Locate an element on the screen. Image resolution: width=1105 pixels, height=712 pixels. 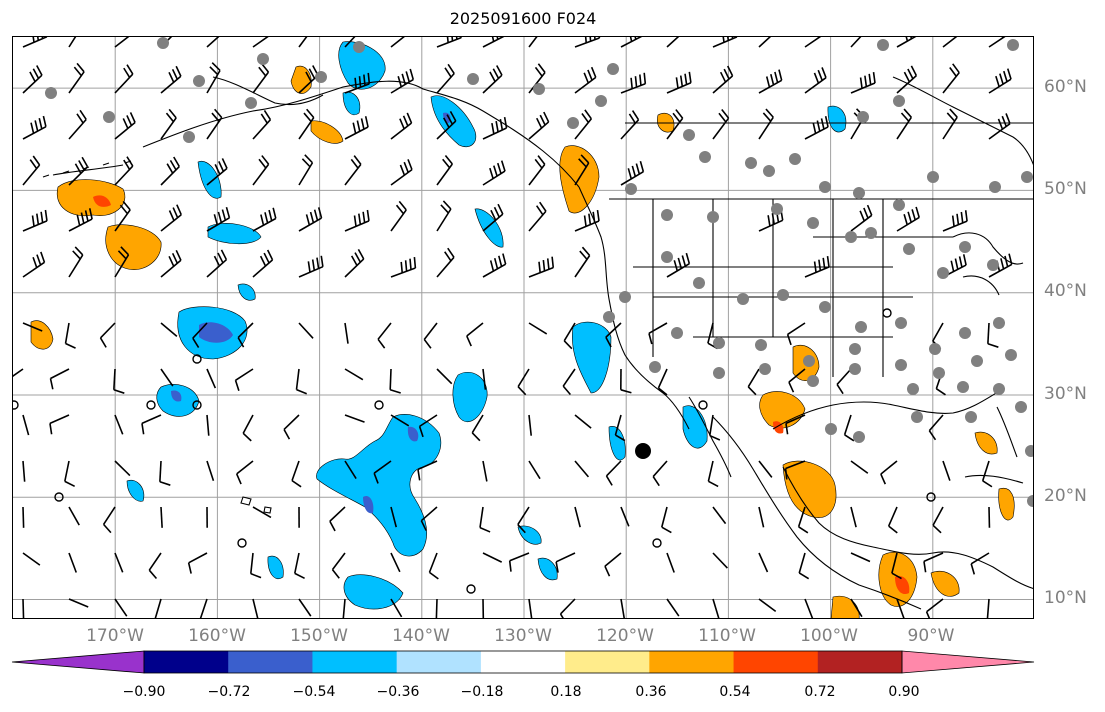
lat-label-40n: 40°N is located at coordinates (1065, 291).